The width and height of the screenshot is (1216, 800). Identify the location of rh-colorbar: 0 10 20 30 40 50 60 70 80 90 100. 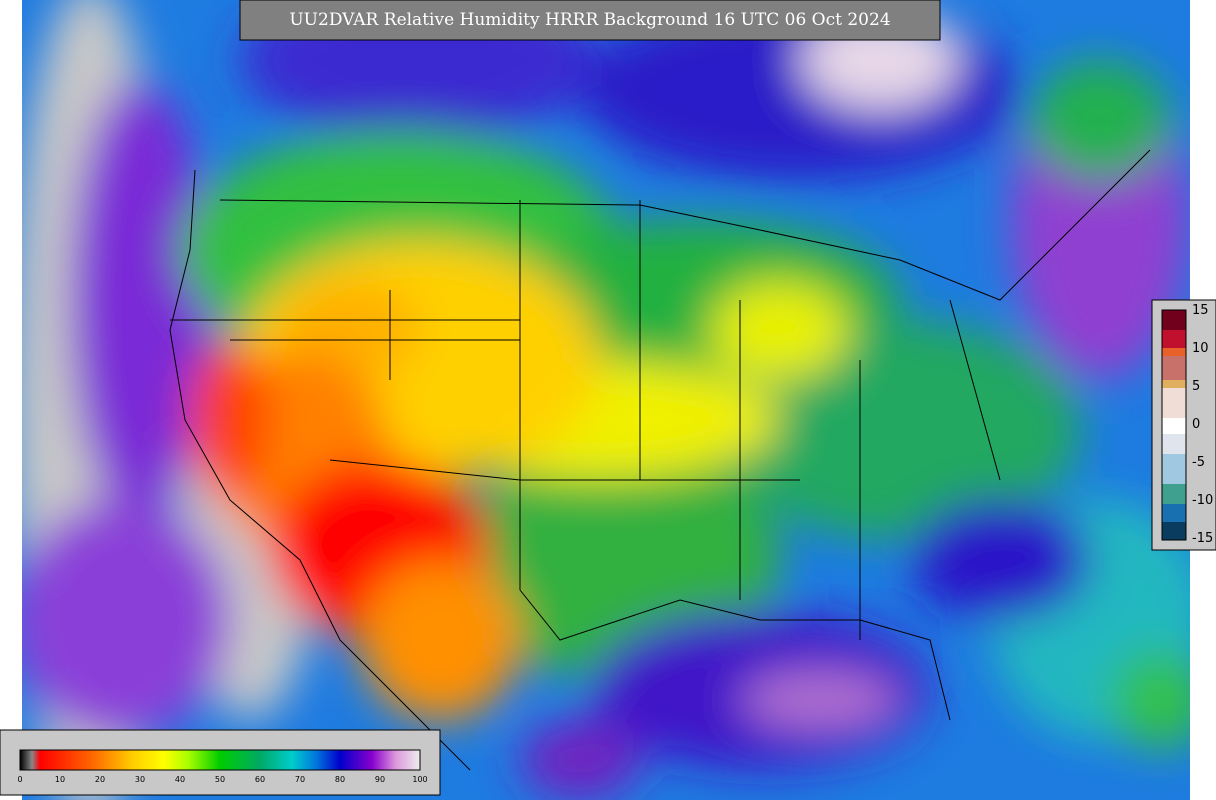
(220, 762).